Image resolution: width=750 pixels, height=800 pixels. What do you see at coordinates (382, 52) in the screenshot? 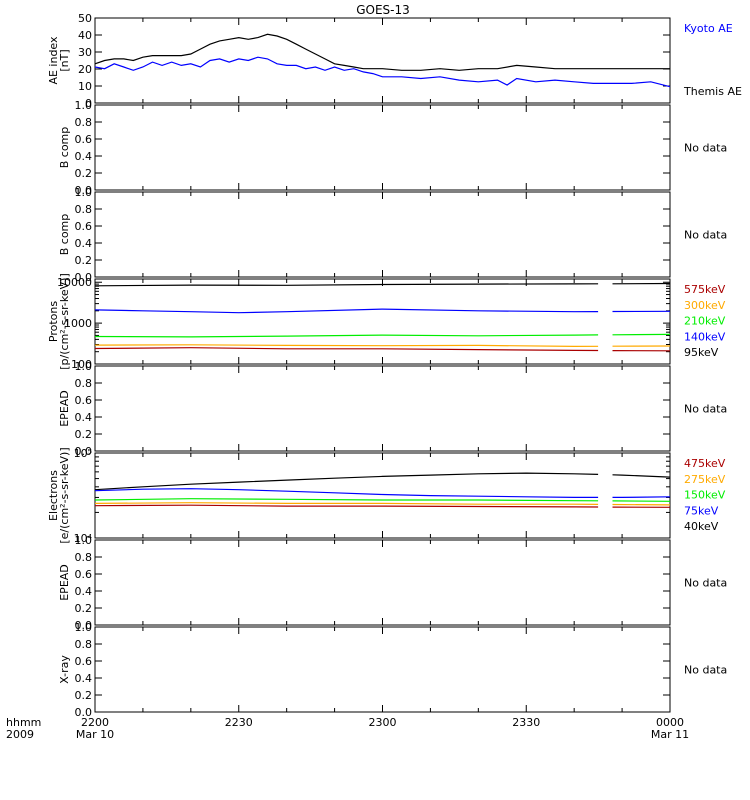
I see `series-themis-ae` at bounding box center [382, 52].